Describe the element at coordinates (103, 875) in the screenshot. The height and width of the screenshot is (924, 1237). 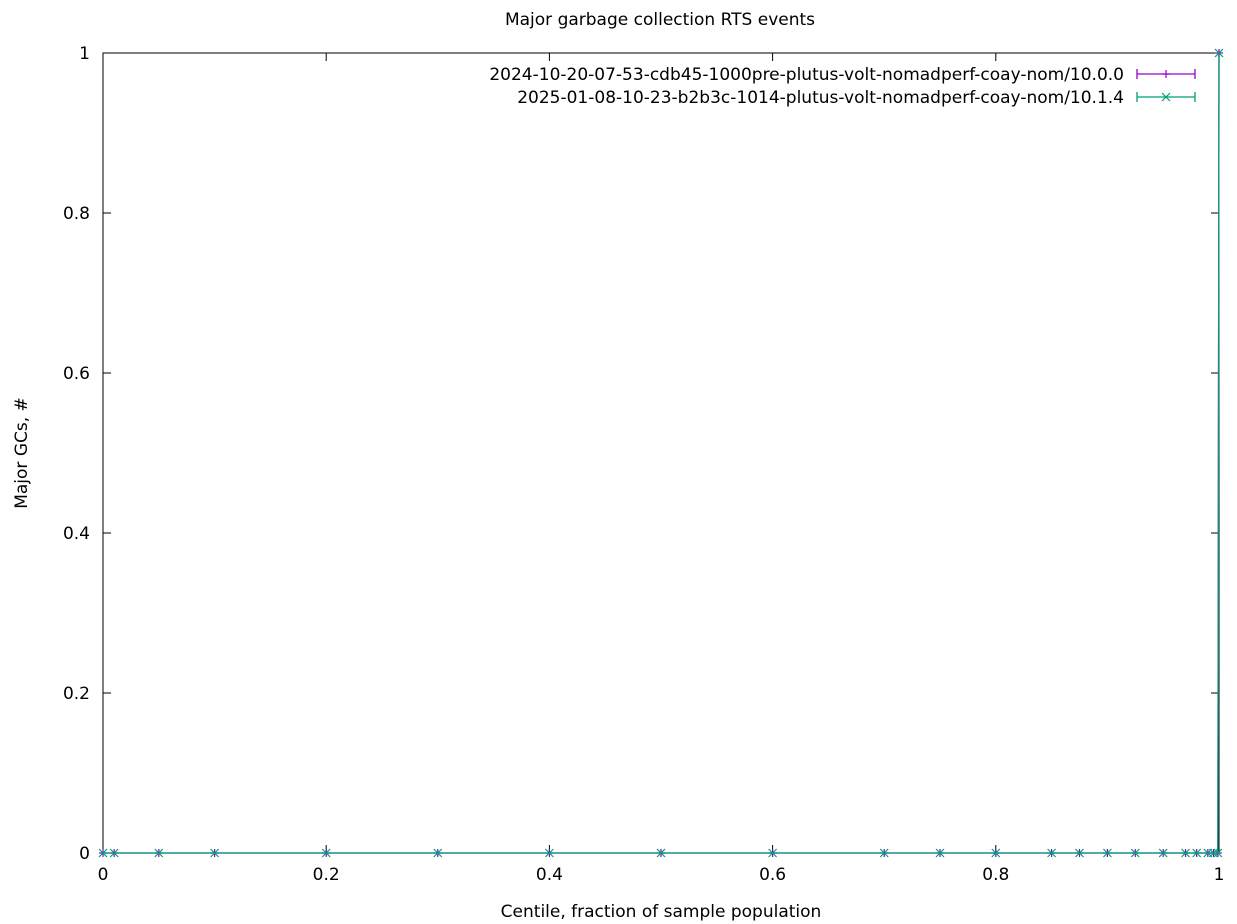
I see `x-tick-label: 0` at that location.